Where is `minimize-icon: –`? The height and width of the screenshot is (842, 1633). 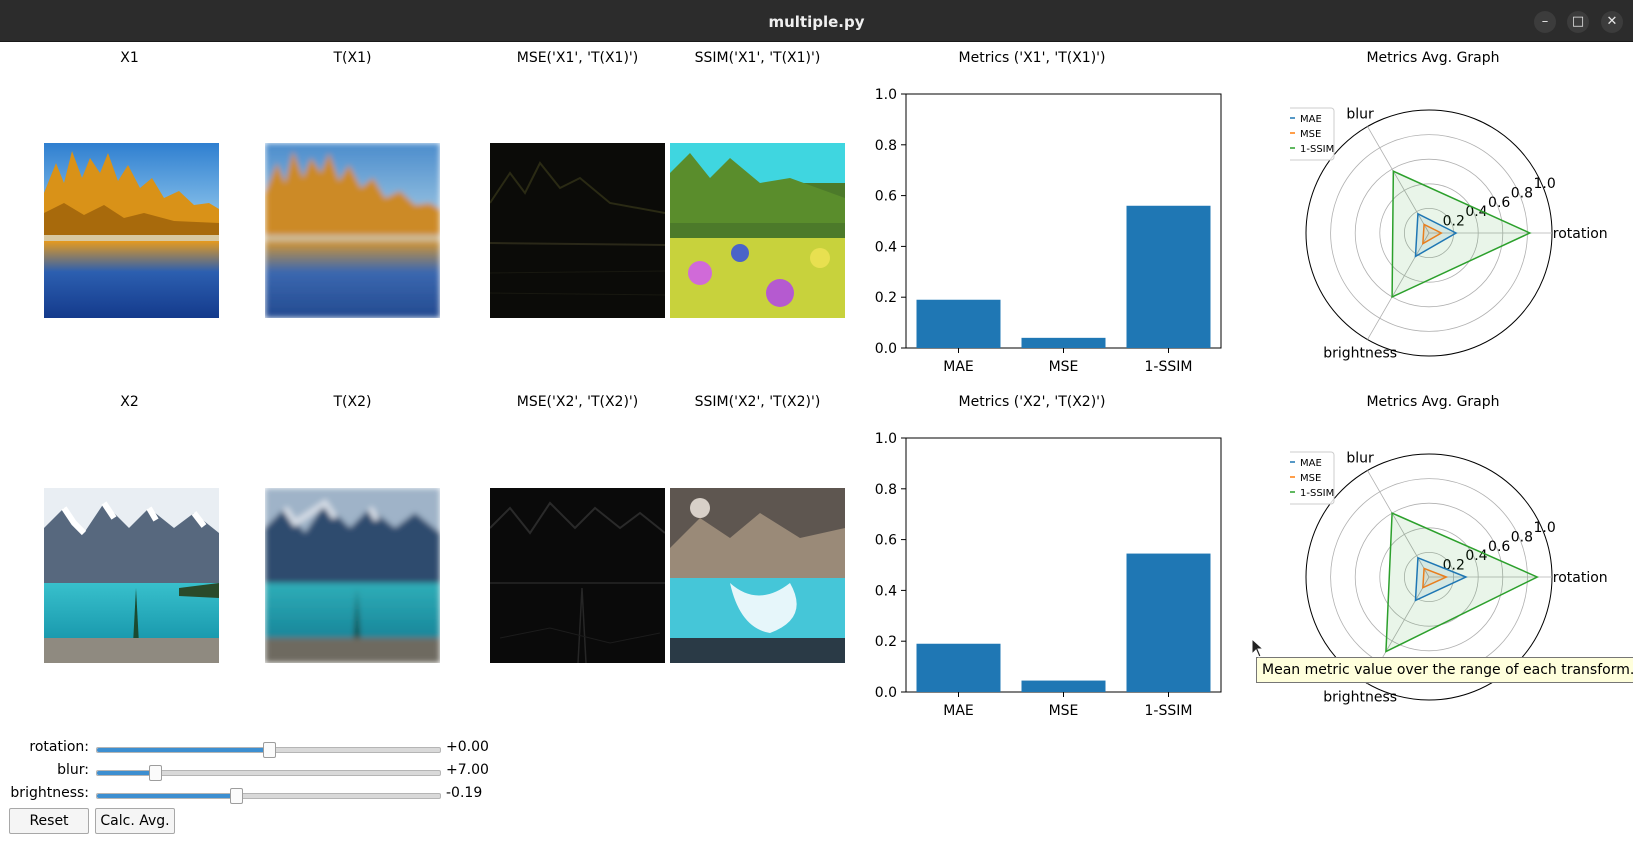 minimize-icon: – is located at coordinates (1545, 22).